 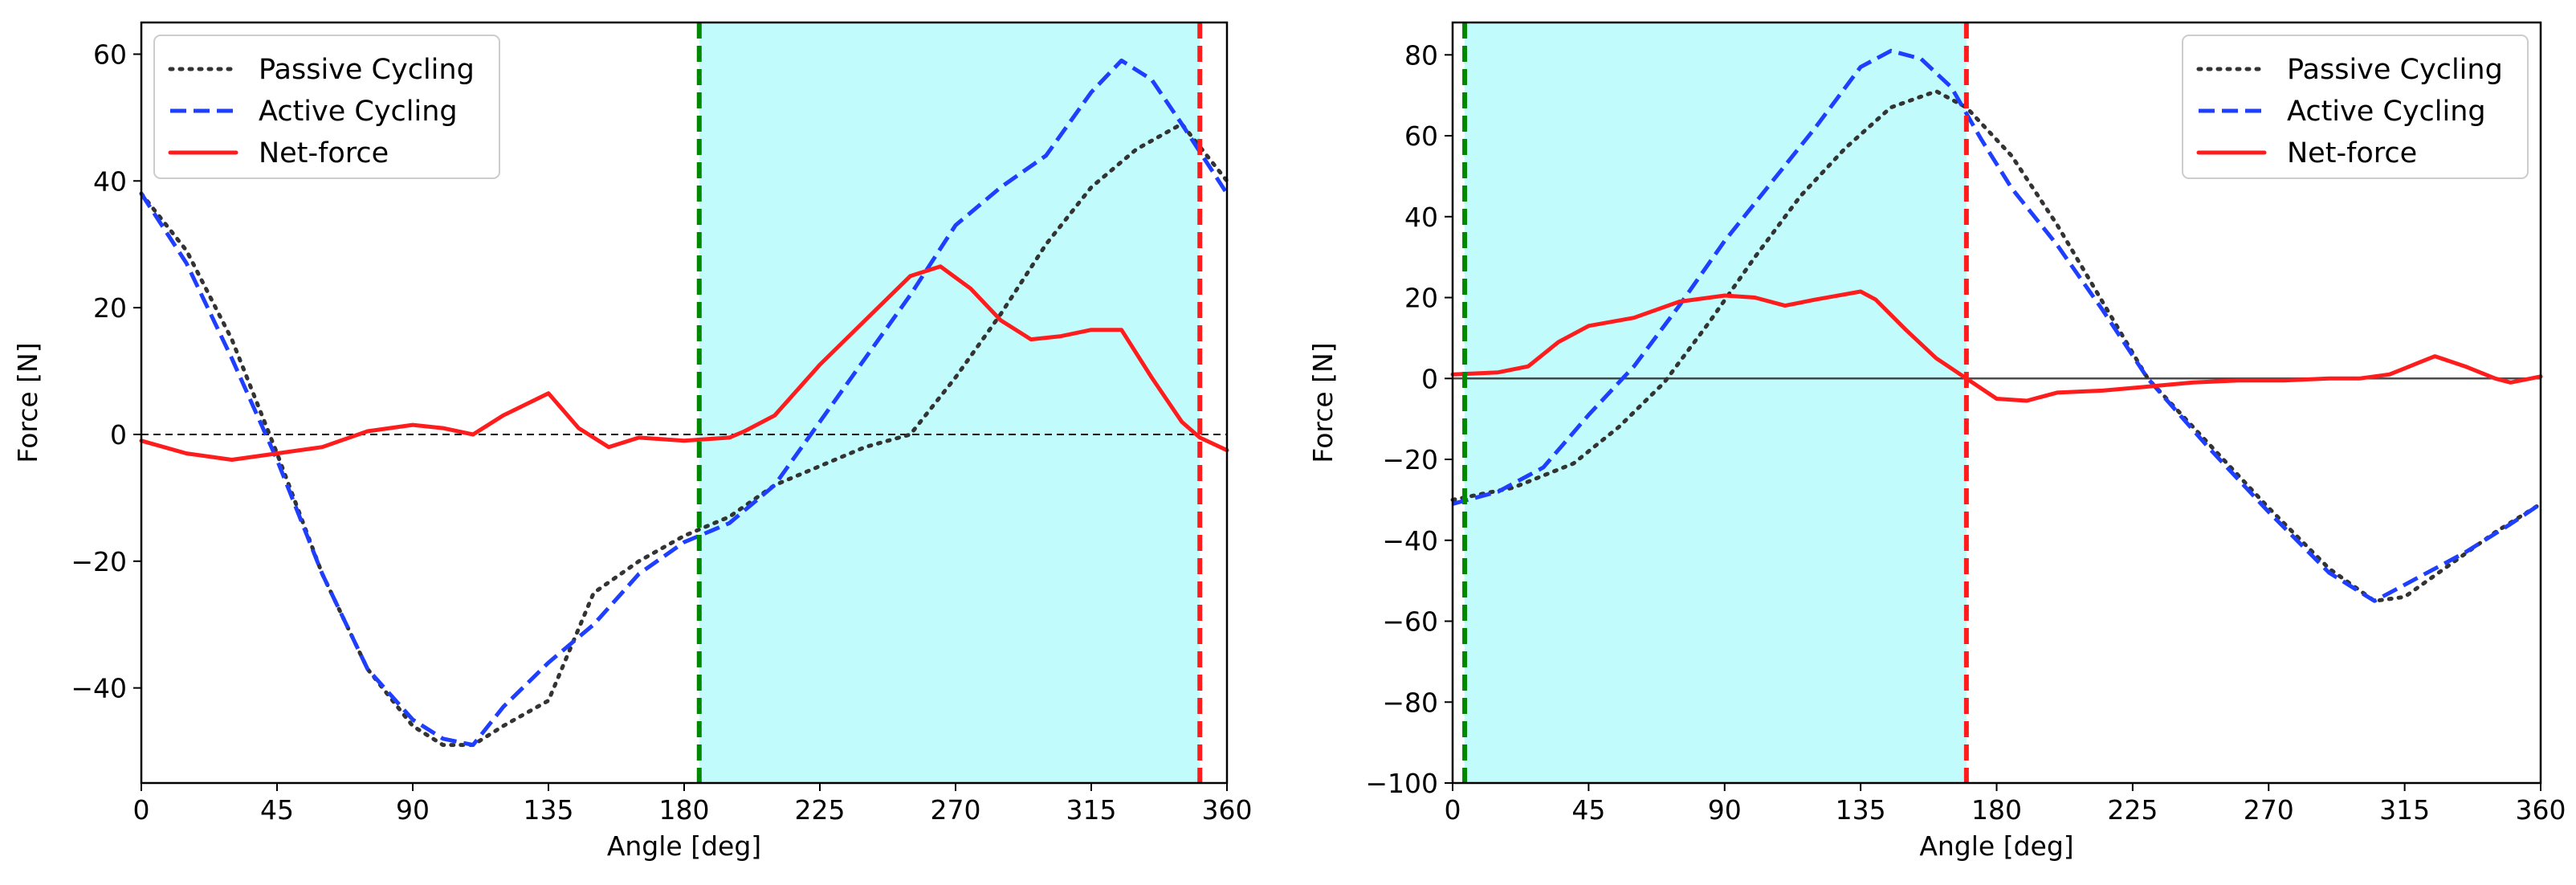 What do you see at coordinates (118, 435) in the screenshot?
I see `left-y-tick-label: 0` at bounding box center [118, 435].